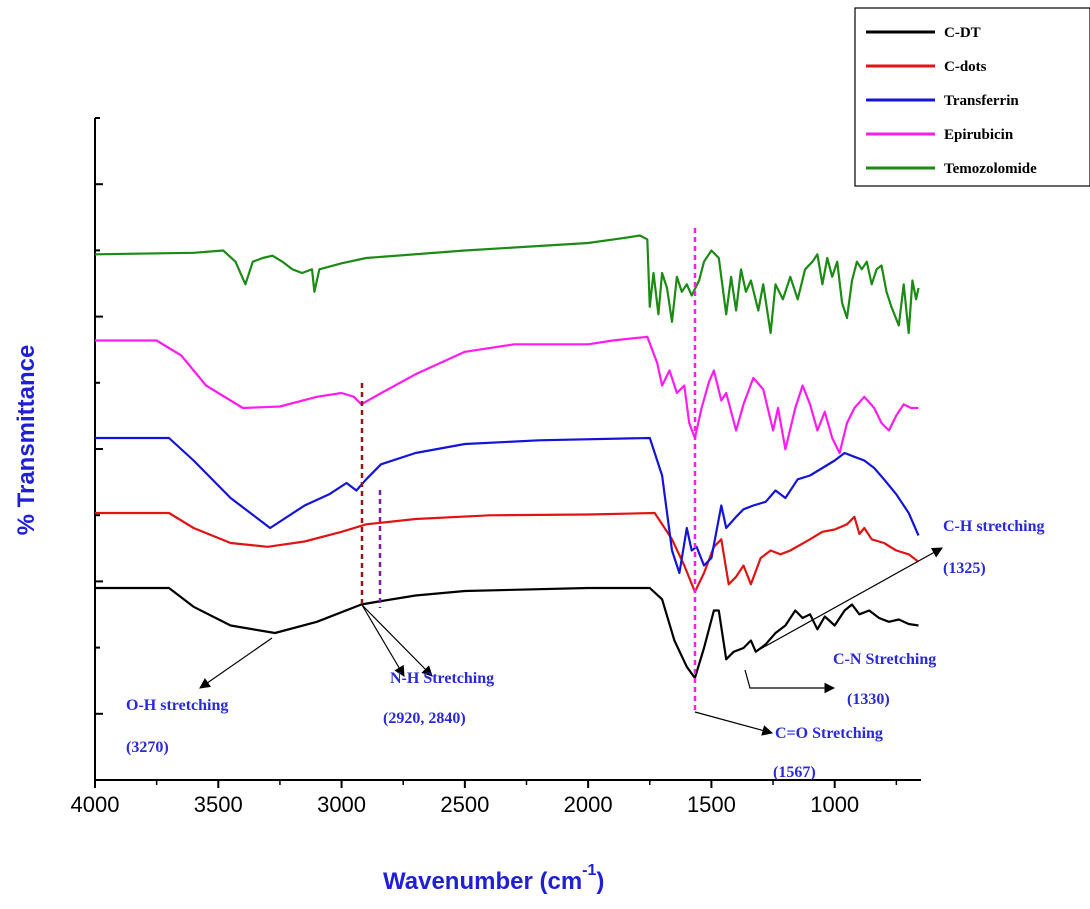 This screenshot has height=909, width=1090. What do you see at coordinates (99, 449) in the screenshot?
I see `y-ticks` at bounding box center [99, 449].